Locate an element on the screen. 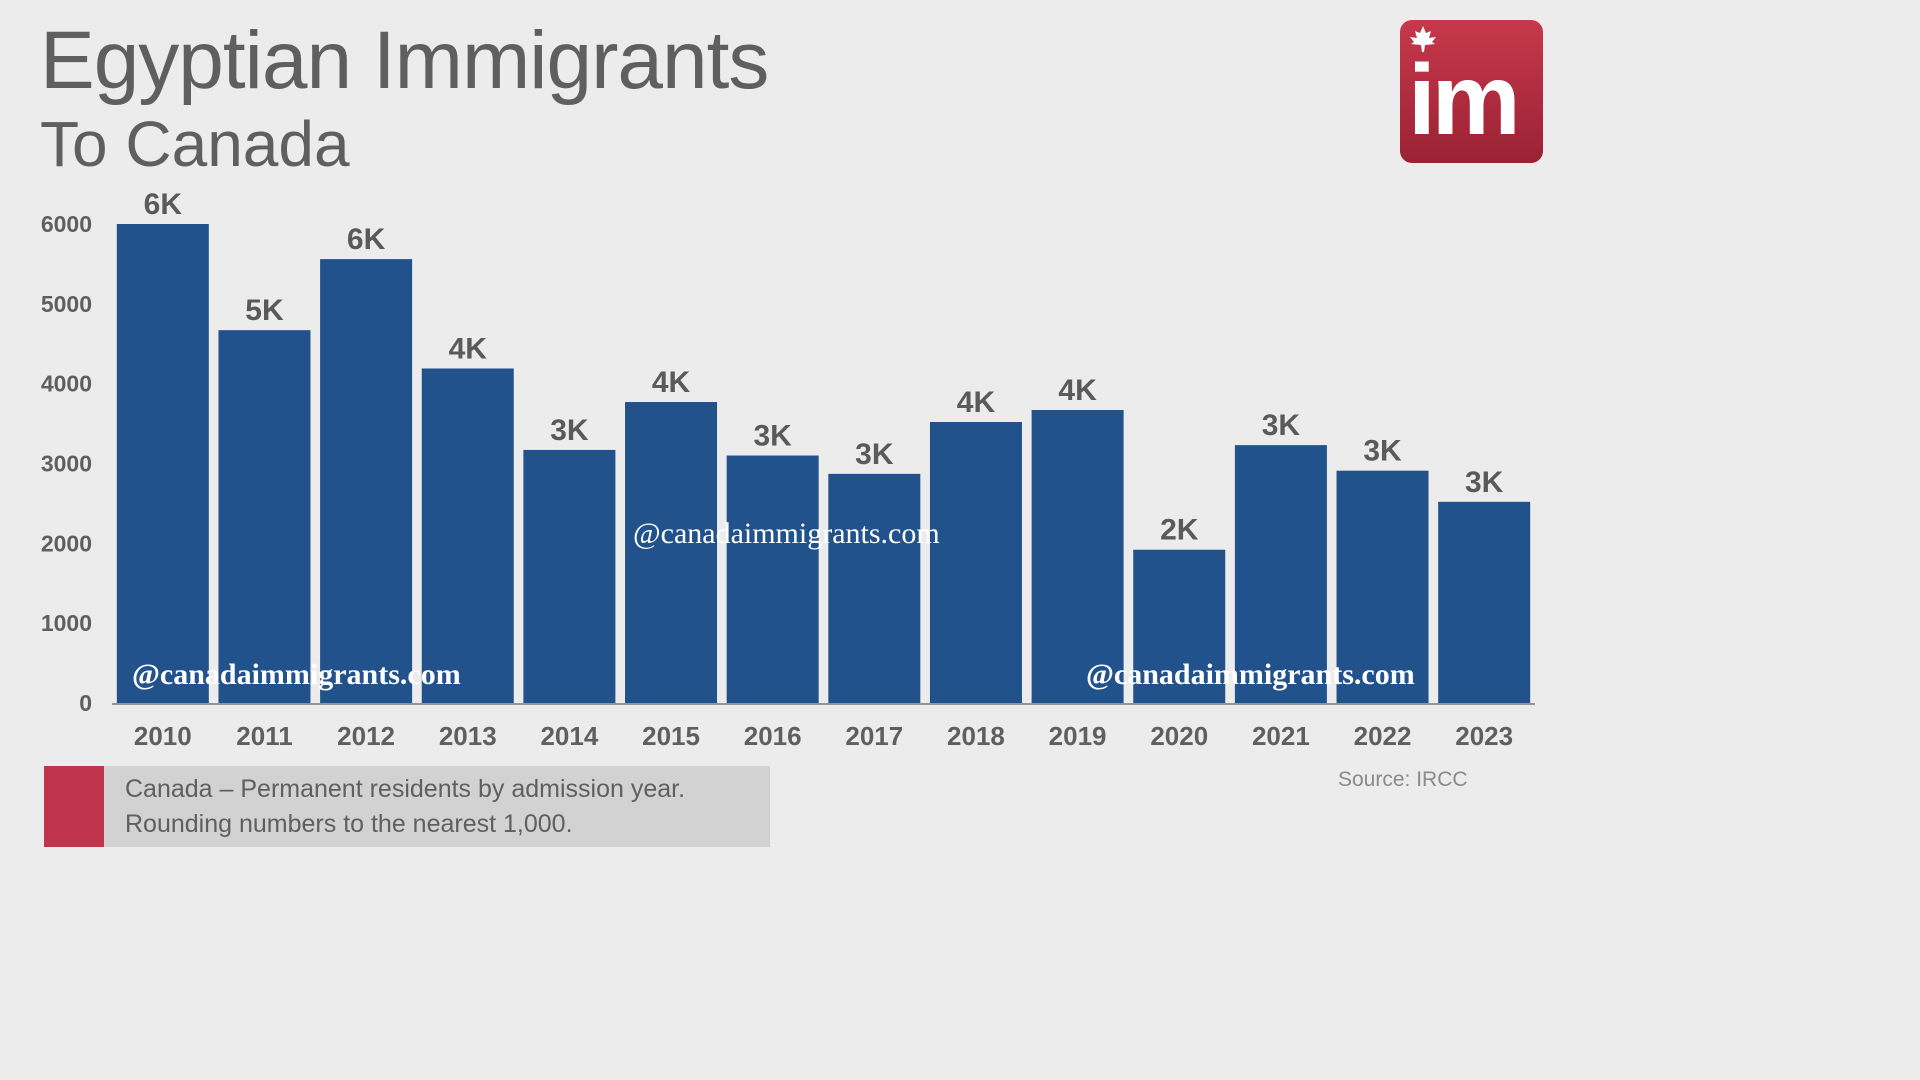 This screenshot has width=1920, height=1080. bar-2015 is located at coordinates (671, 552).